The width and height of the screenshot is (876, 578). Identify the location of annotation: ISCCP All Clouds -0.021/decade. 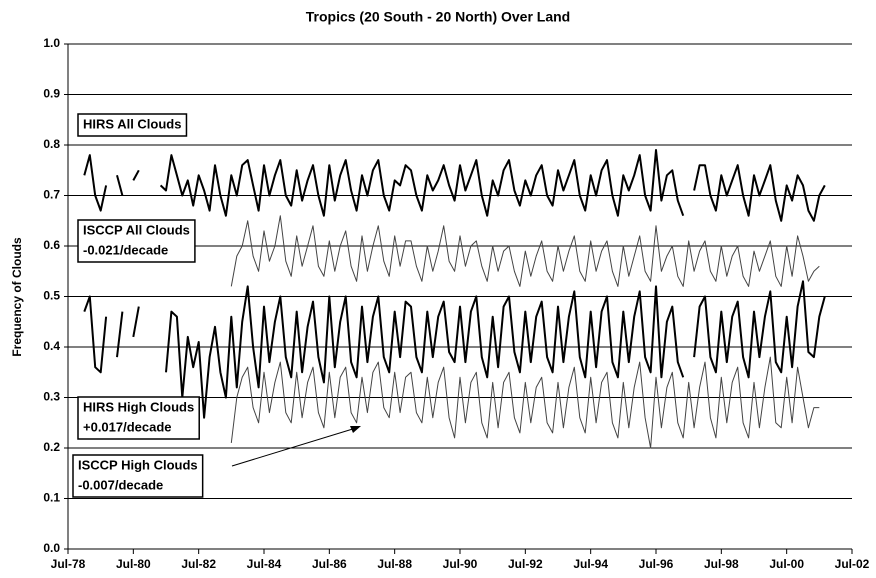
(136, 241).